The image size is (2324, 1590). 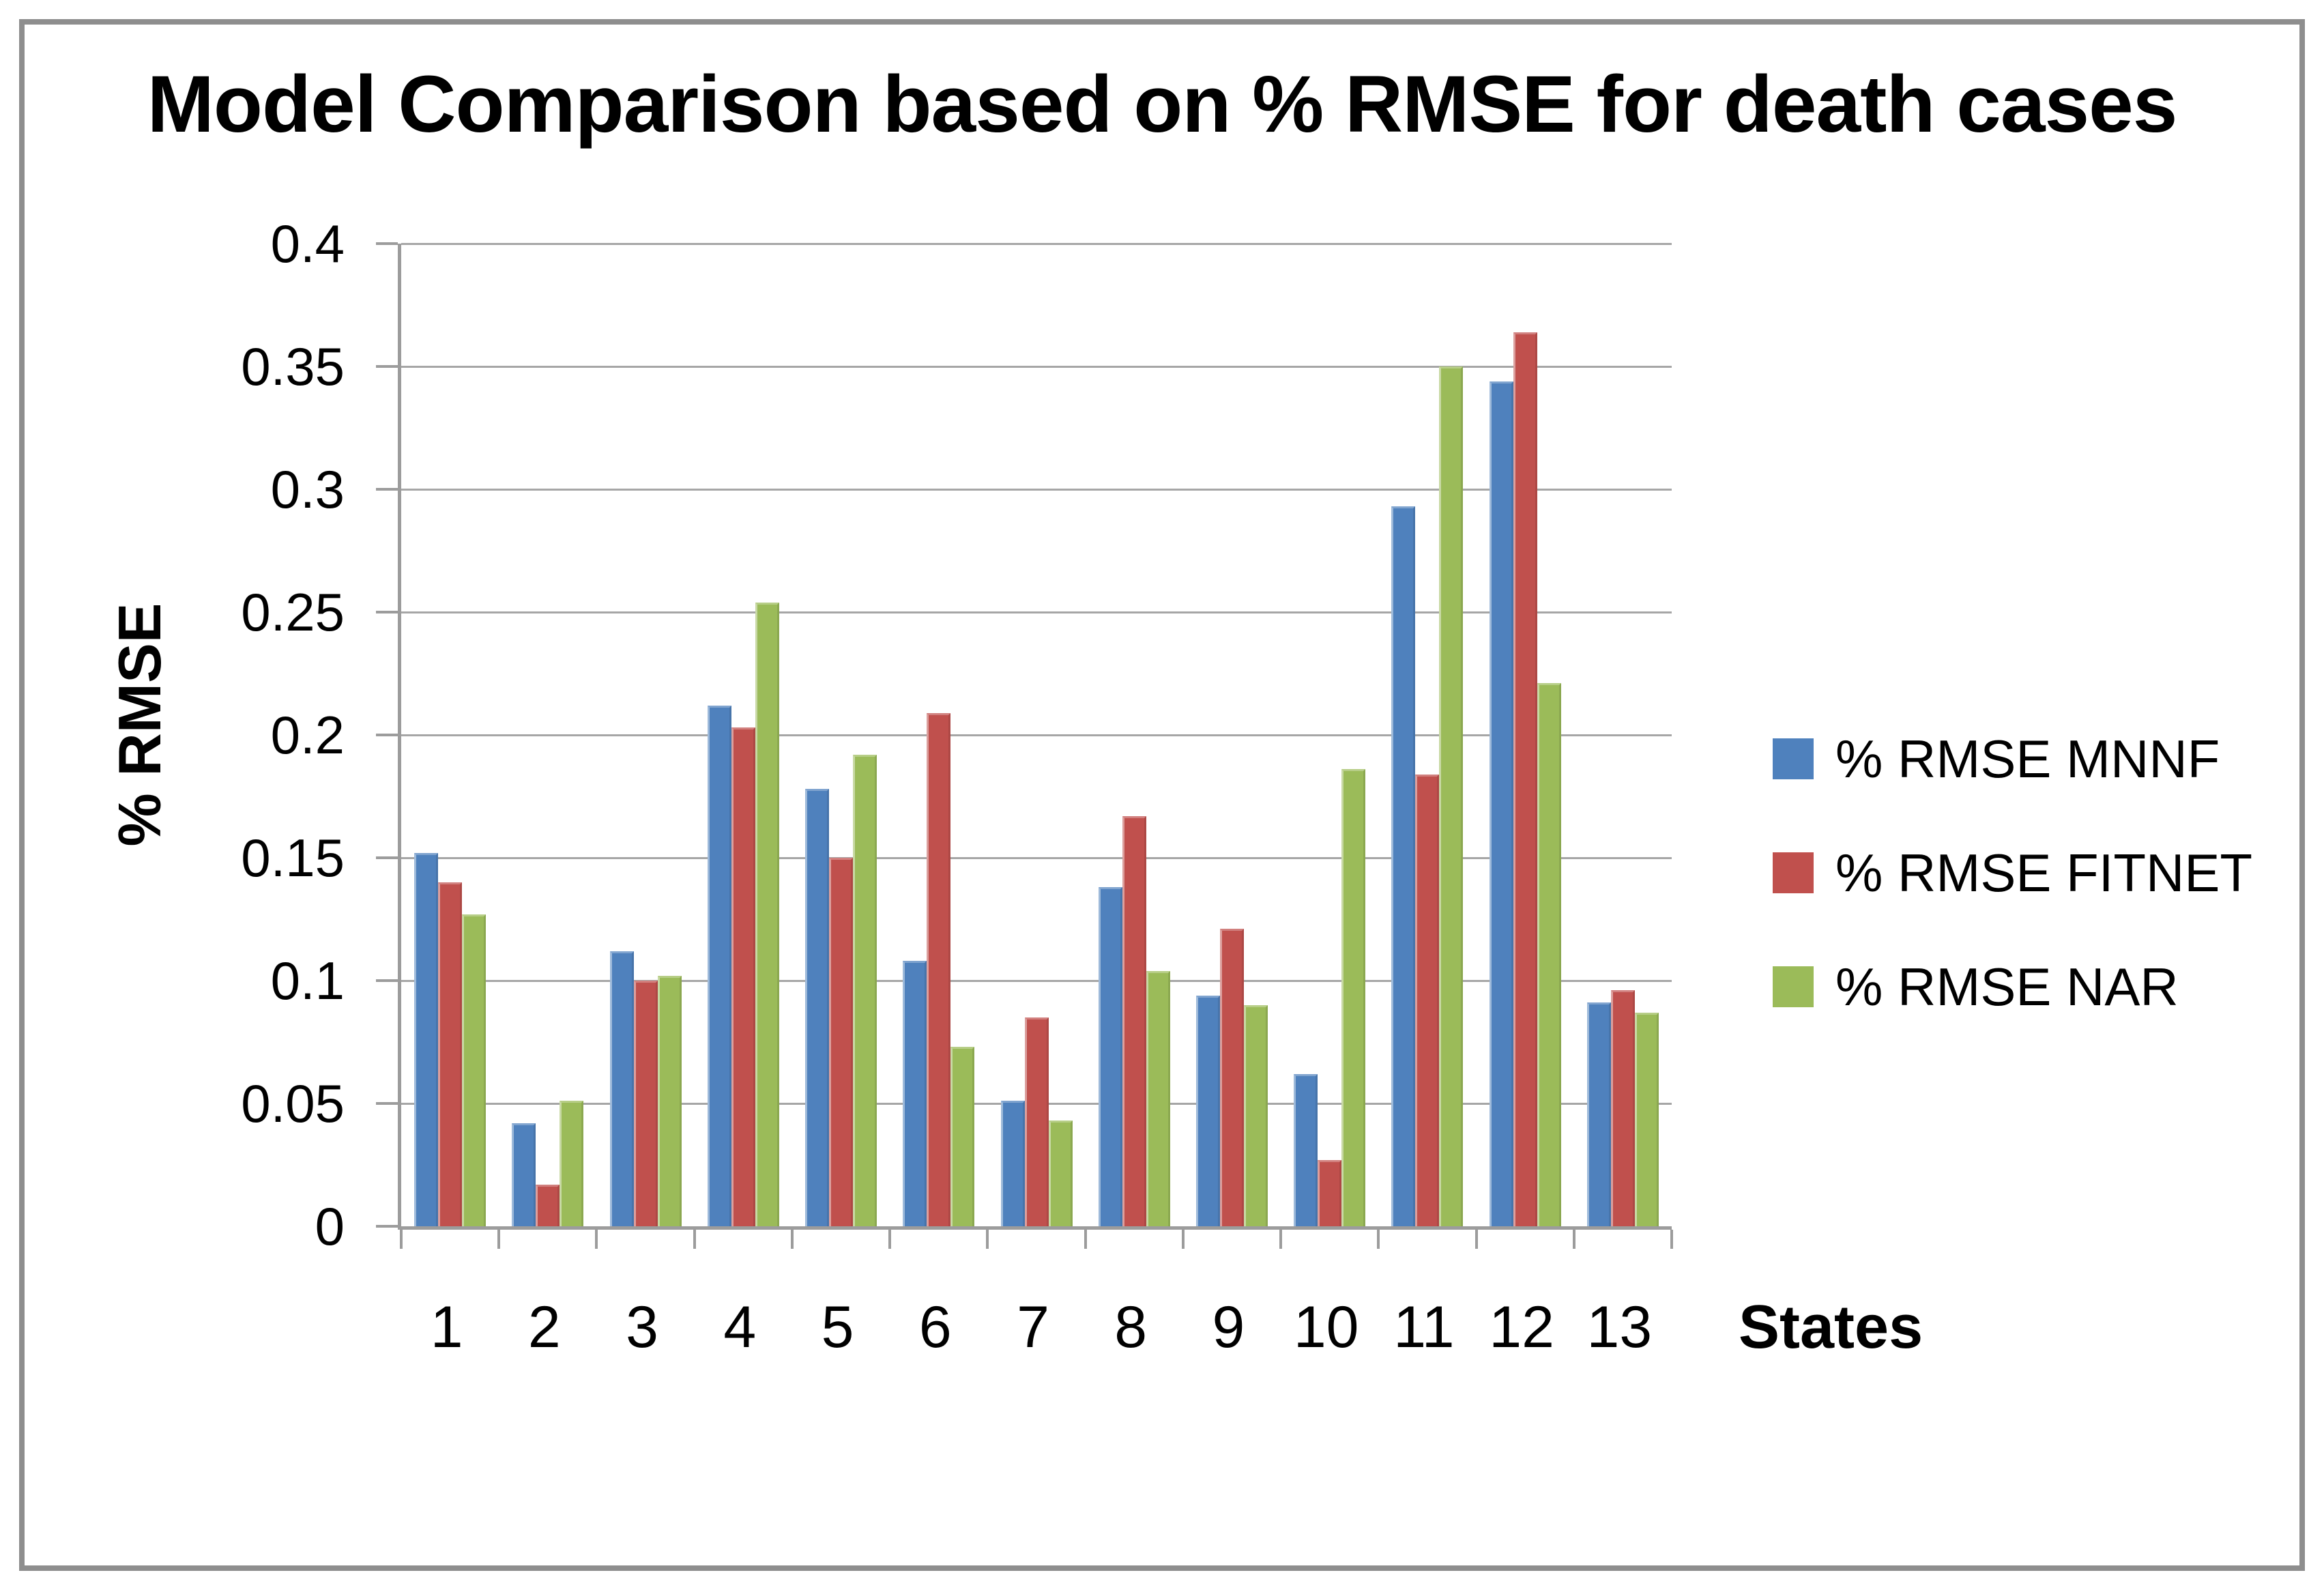 I want to click on y-axis-label: 0.4, so click(x=307, y=244).